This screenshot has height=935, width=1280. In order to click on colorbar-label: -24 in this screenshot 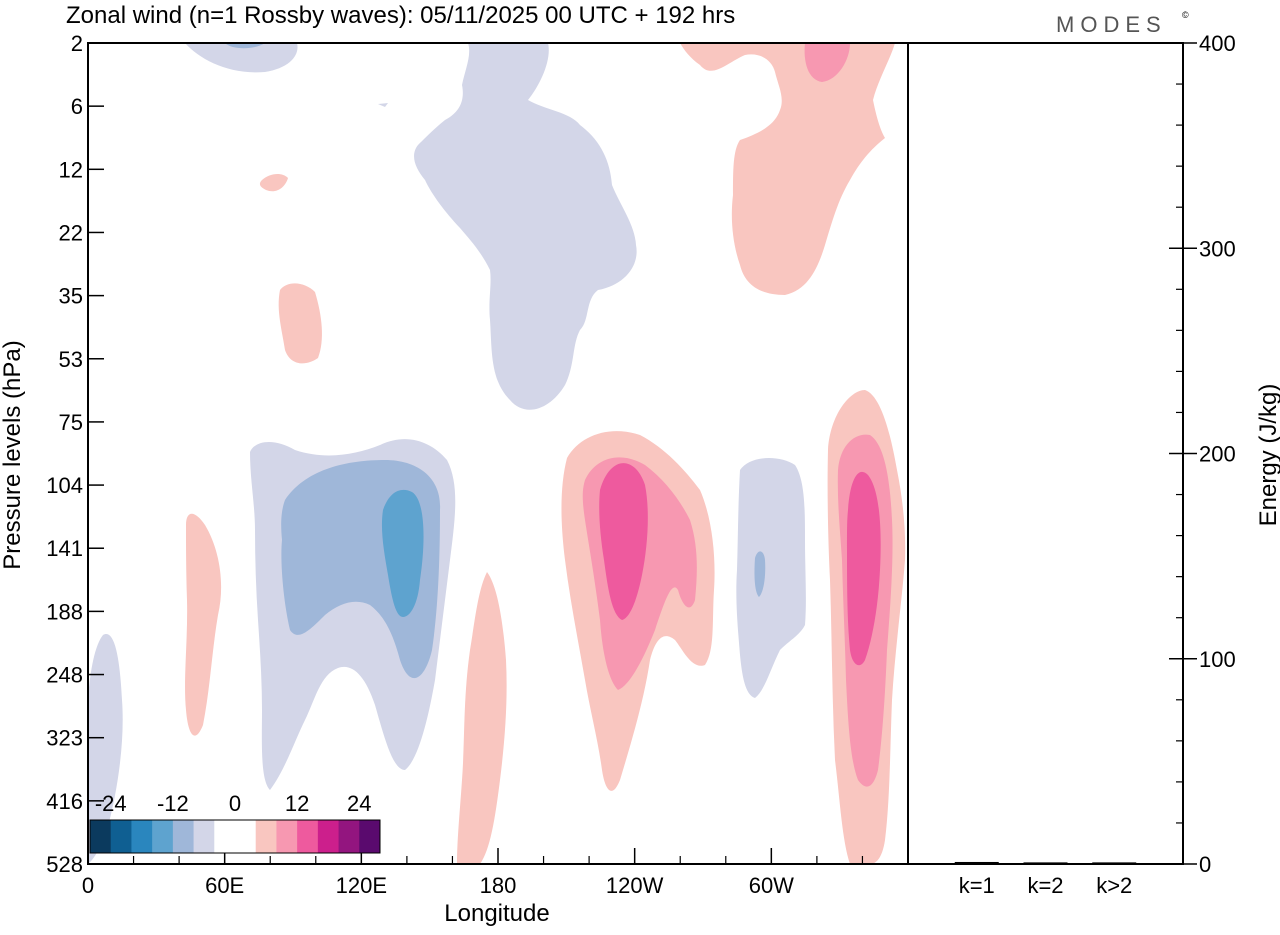, I will do `click(111, 803)`.